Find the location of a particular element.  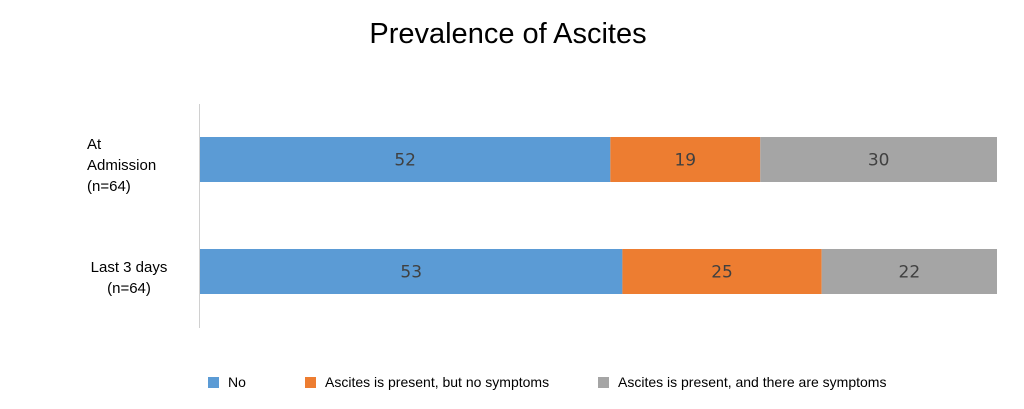

data-label-0-2: 30 is located at coordinates (879, 161).